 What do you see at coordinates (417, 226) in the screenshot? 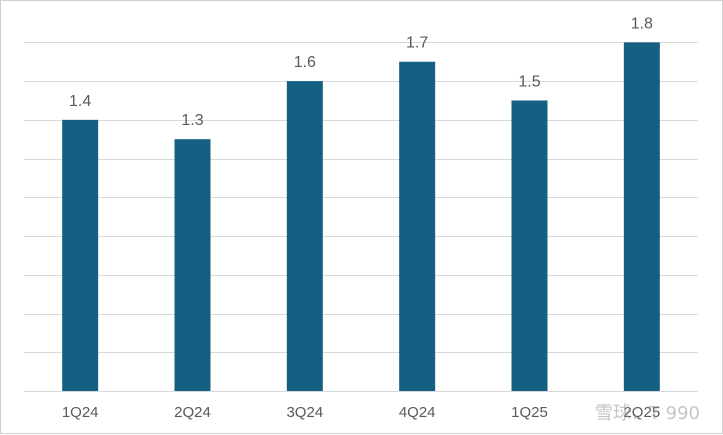
I see `bar-4Q24` at bounding box center [417, 226].